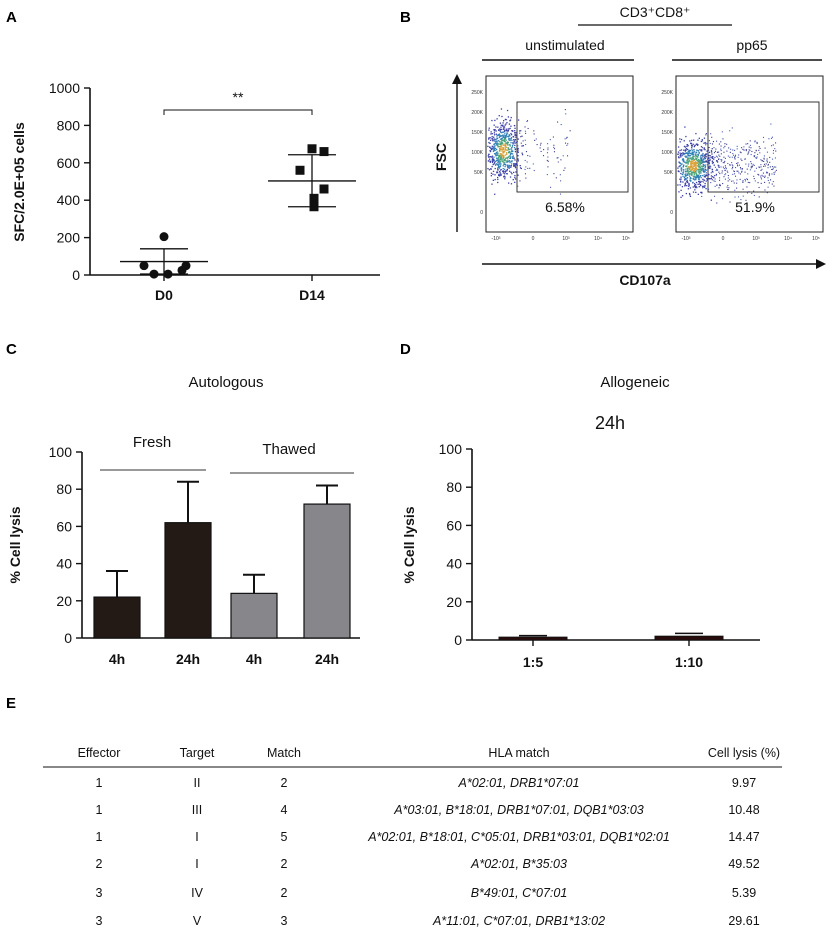 The width and height of the screenshot is (829, 939). What do you see at coordinates (99, 837) in the screenshot?
I see `table-cell: 1` at bounding box center [99, 837].